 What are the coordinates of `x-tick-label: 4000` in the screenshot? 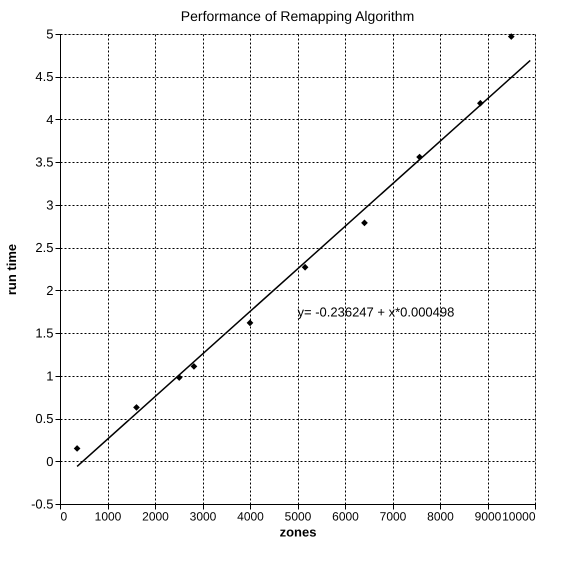 It's located at (250, 517).